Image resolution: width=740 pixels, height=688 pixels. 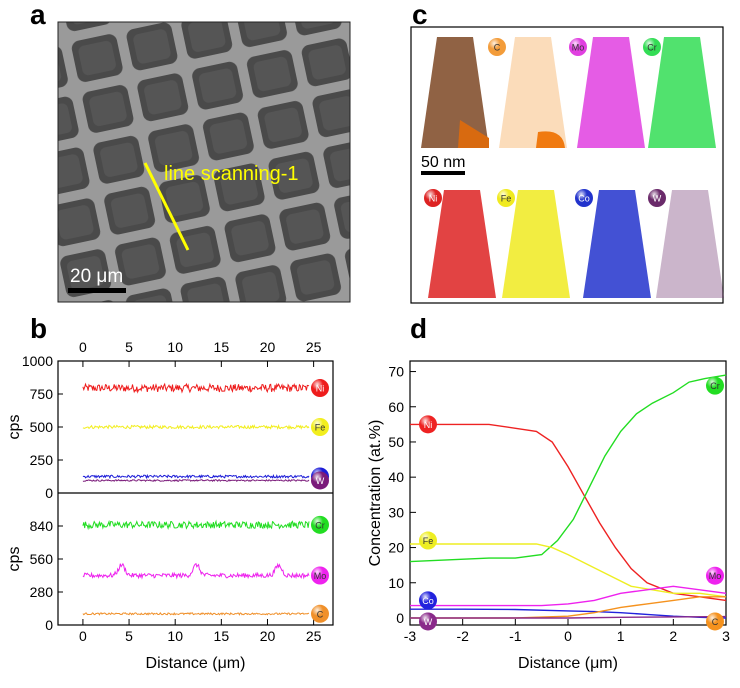 What do you see at coordinates (166, 206) in the screenshot?
I see `scan-line` at bounding box center [166, 206].